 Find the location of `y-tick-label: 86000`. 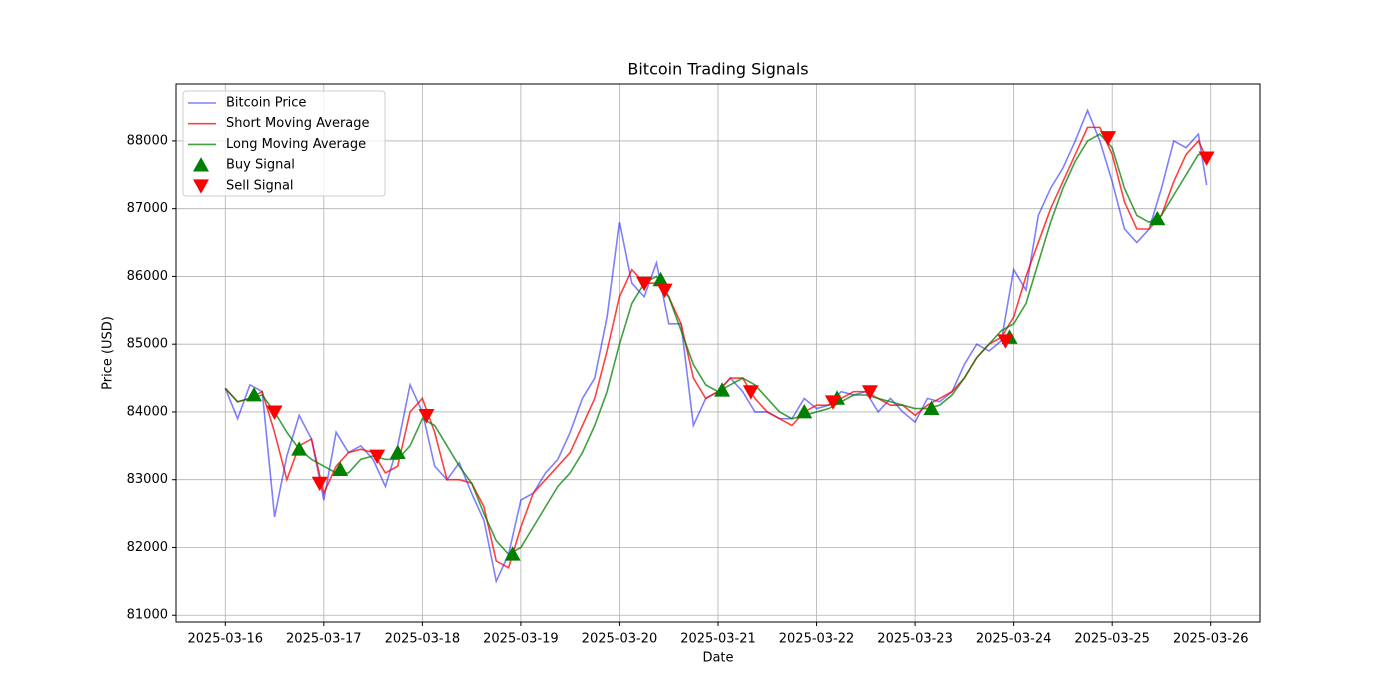

y-tick-label: 86000 is located at coordinates (147, 276).